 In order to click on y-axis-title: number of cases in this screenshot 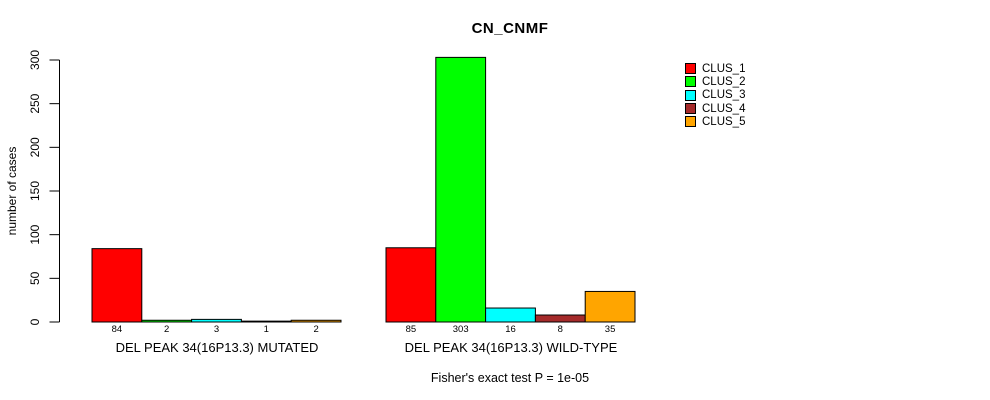, I will do `click(12, 191)`.